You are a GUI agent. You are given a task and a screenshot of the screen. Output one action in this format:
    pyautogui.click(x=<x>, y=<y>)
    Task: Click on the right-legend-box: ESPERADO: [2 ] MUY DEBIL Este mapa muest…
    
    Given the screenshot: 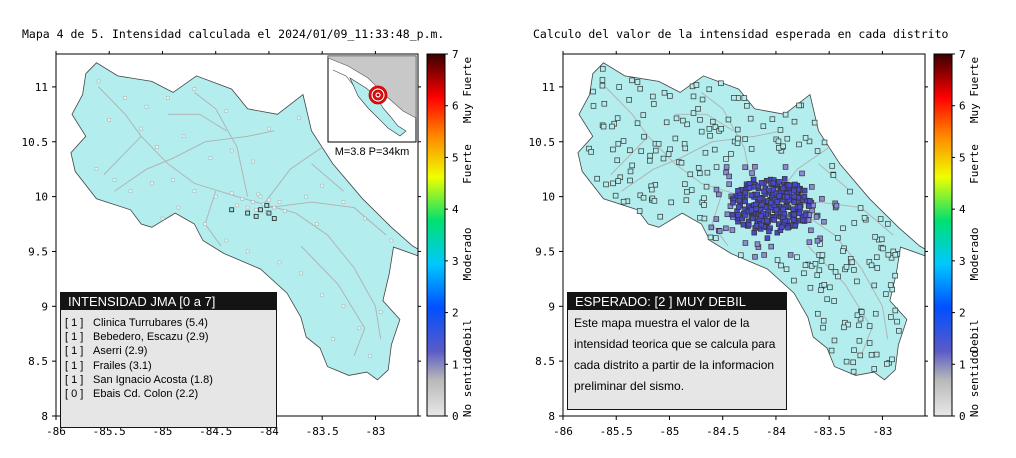 What is the action you would take?
    pyautogui.click(x=677, y=351)
    